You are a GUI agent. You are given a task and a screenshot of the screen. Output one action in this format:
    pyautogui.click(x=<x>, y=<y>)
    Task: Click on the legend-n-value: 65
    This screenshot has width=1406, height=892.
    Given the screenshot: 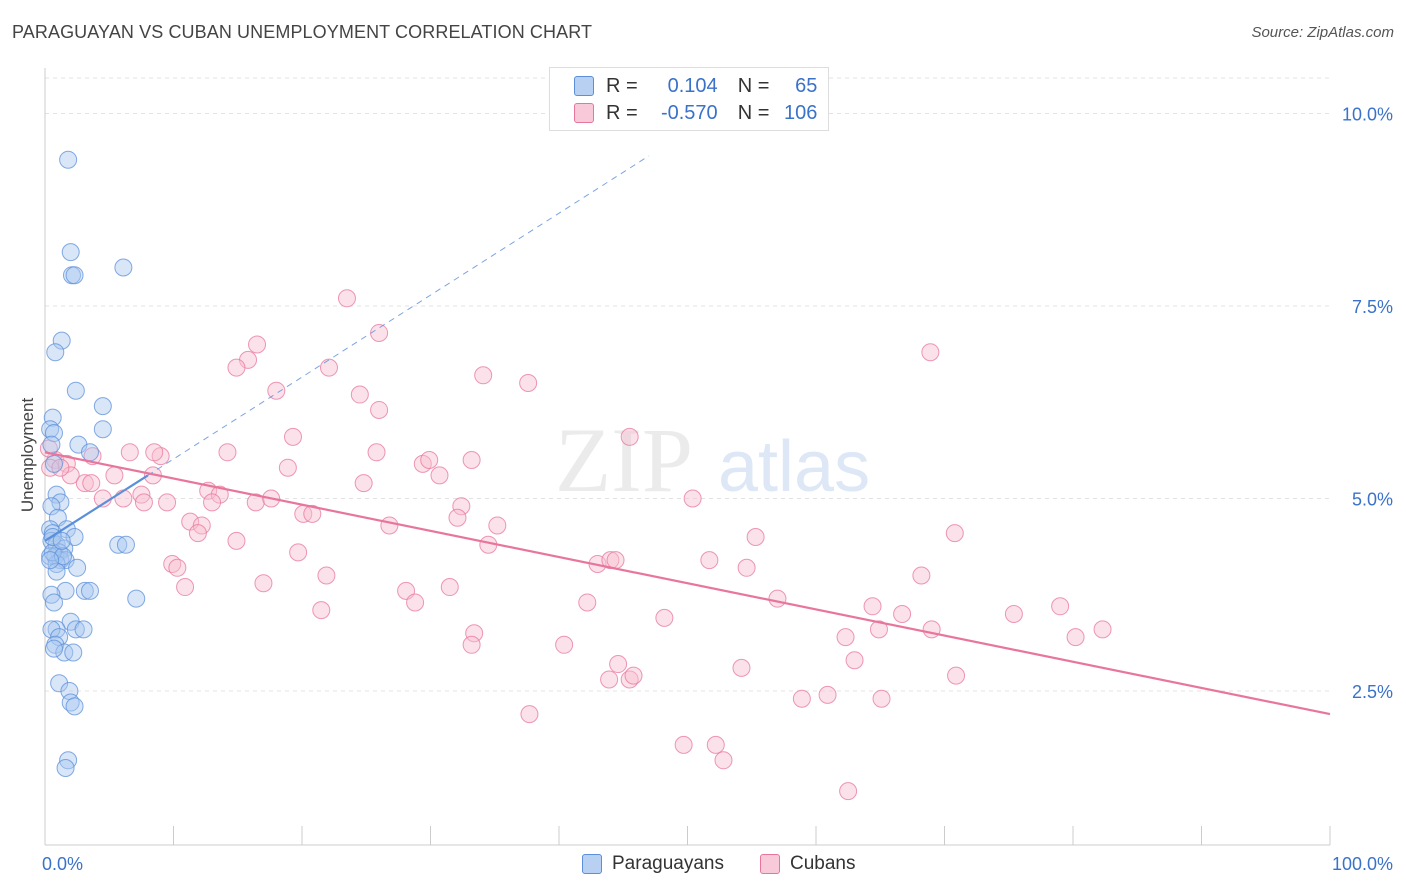 What is the action you would take?
    pyautogui.click(x=806, y=85)
    